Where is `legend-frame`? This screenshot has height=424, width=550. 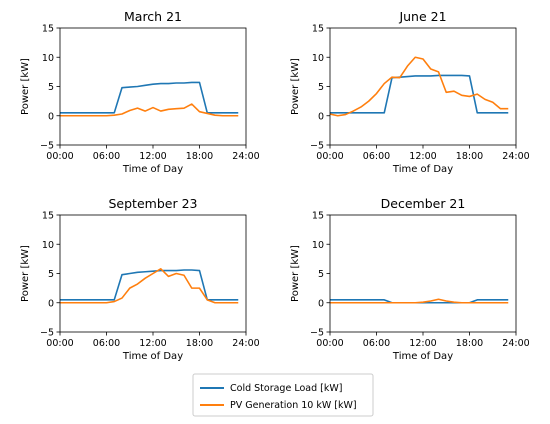 legend-frame is located at coordinates (283, 395).